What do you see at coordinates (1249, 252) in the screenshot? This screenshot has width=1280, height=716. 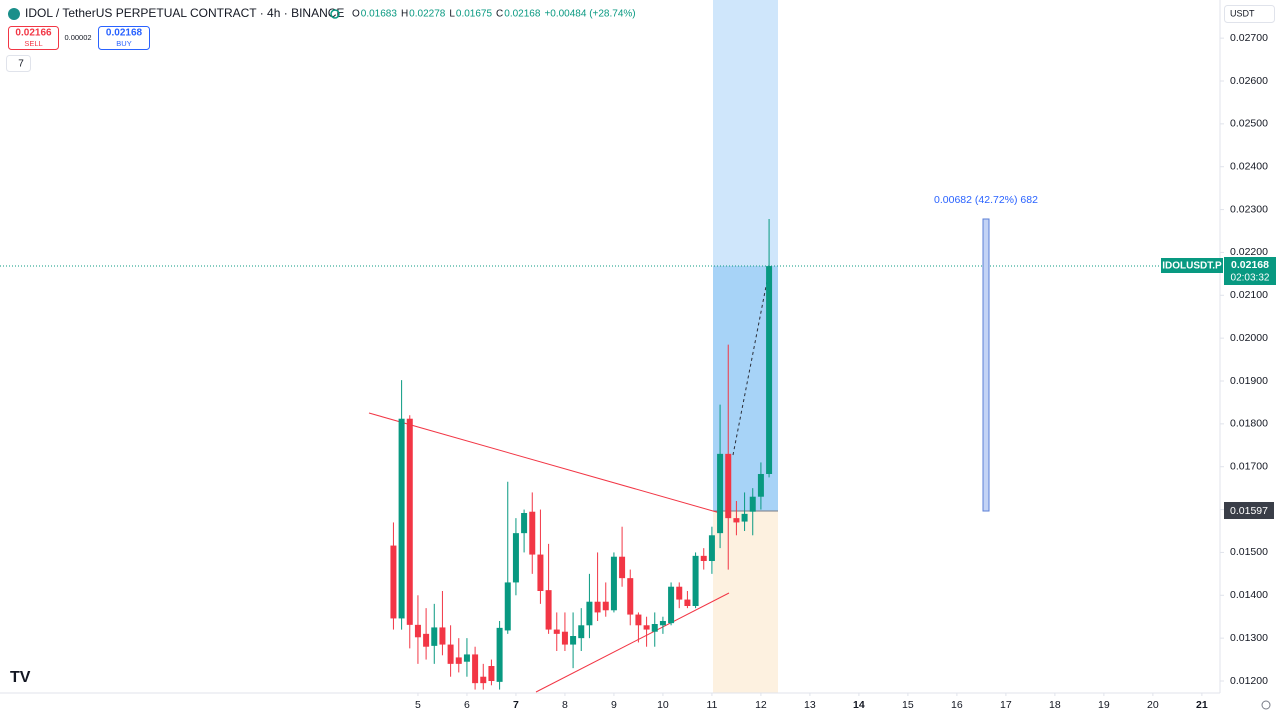 I see `y-tick-label: 0.02200` at bounding box center [1249, 252].